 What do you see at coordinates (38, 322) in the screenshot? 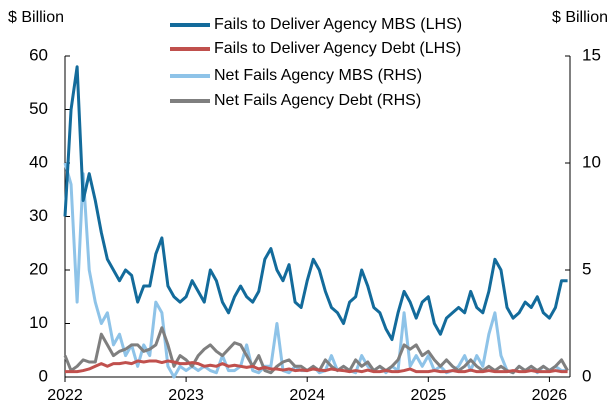
I see `y-tick-label: 10` at bounding box center [38, 322].